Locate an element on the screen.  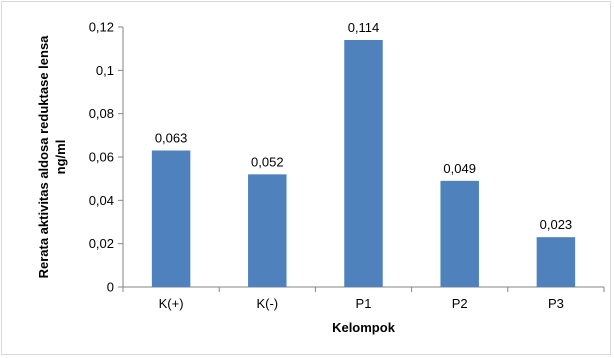
data-label: 0,114 is located at coordinates (364, 27).